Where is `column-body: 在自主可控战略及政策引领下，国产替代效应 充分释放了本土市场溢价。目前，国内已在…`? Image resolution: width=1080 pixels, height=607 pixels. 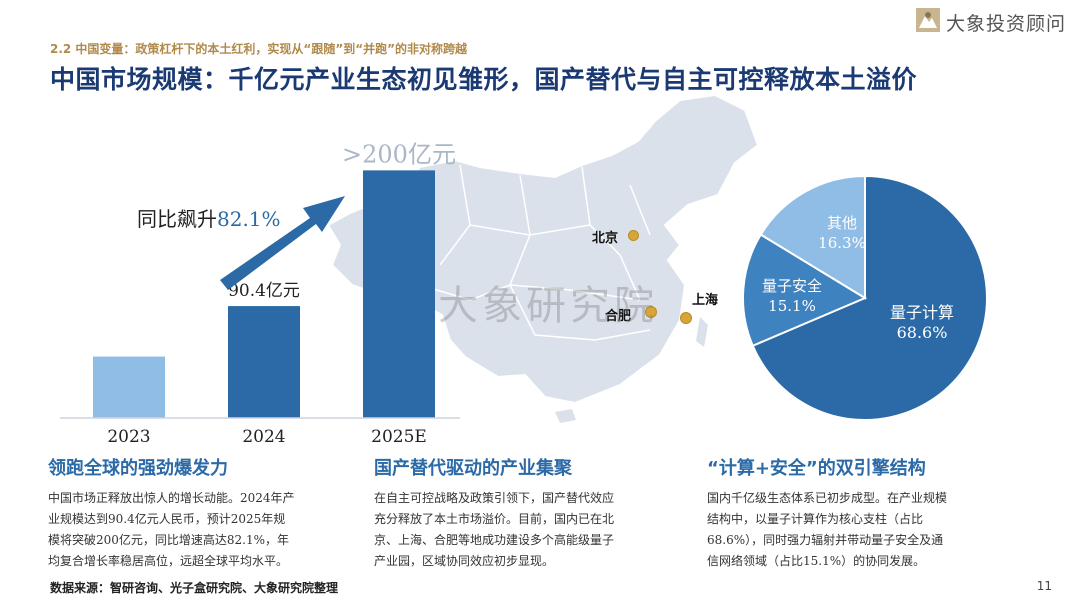 column-body: 在自主可控战略及政策引领下，国产替代效应 充分释放了本土市场溢价。目前，国内已在… is located at coordinates (529, 530).